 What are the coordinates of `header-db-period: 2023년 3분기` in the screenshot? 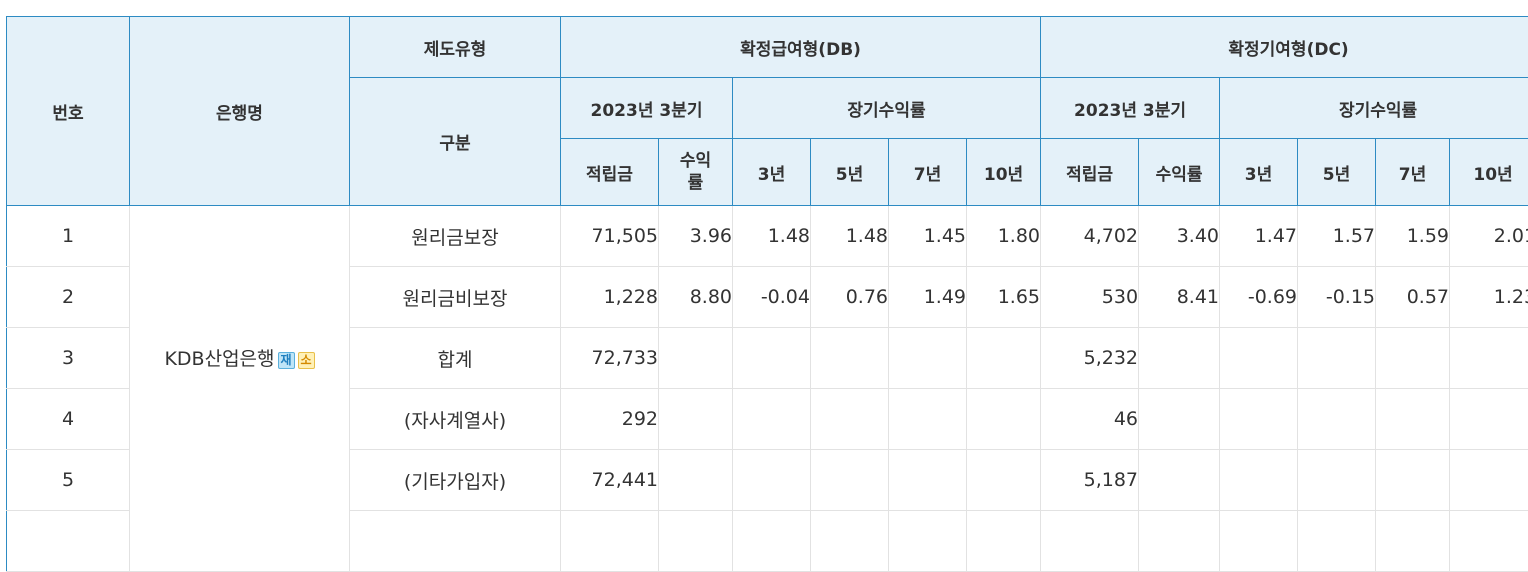 It's located at (647, 108).